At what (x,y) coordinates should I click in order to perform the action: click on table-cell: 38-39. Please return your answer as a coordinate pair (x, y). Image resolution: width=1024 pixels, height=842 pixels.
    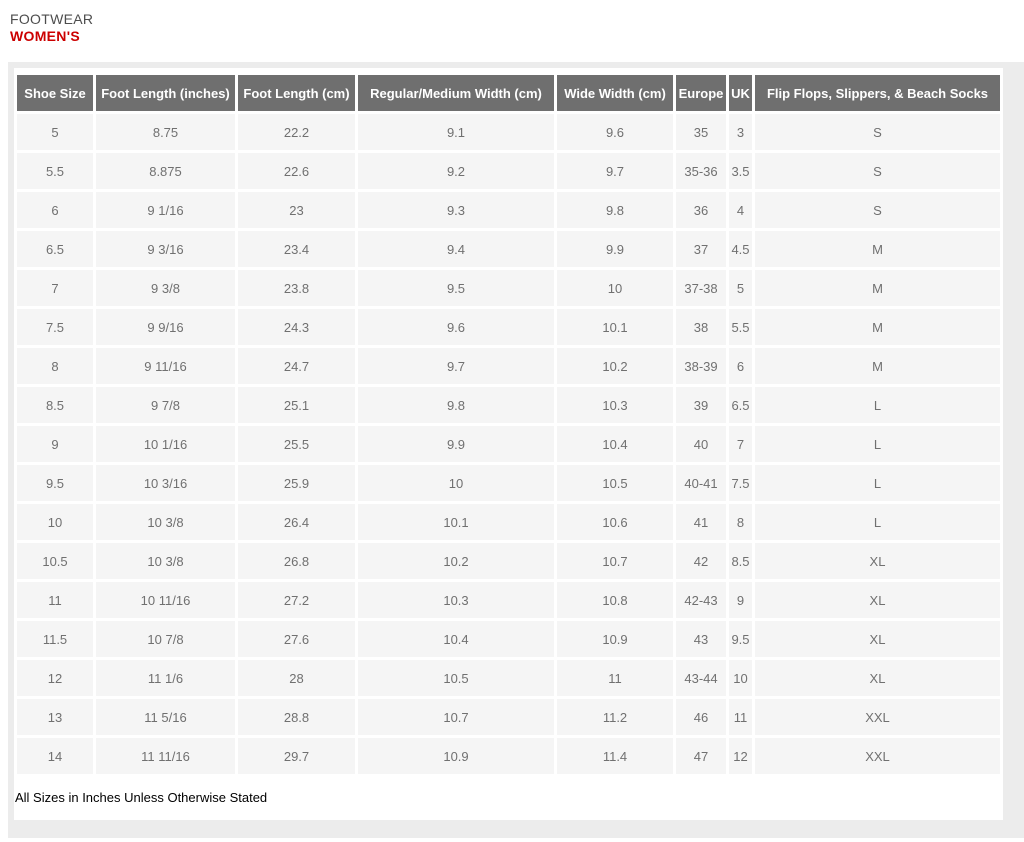
    Looking at the image, I should click on (701, 366).